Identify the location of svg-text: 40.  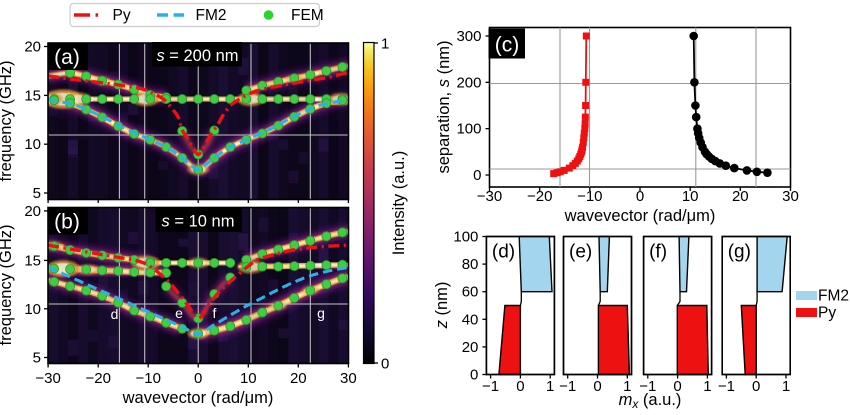
(470, 319).